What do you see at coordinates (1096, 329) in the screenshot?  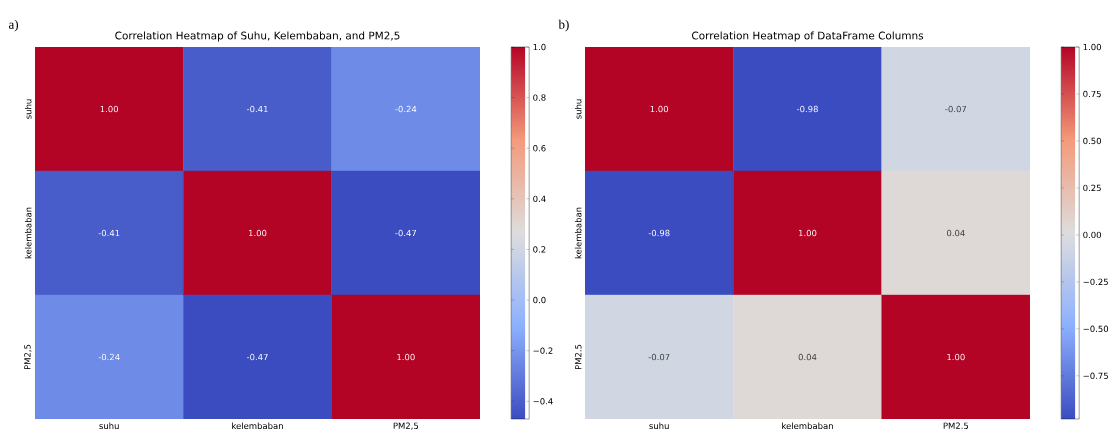 I see `color-bar-label: −0.50` at bounding box center [1096, 329].